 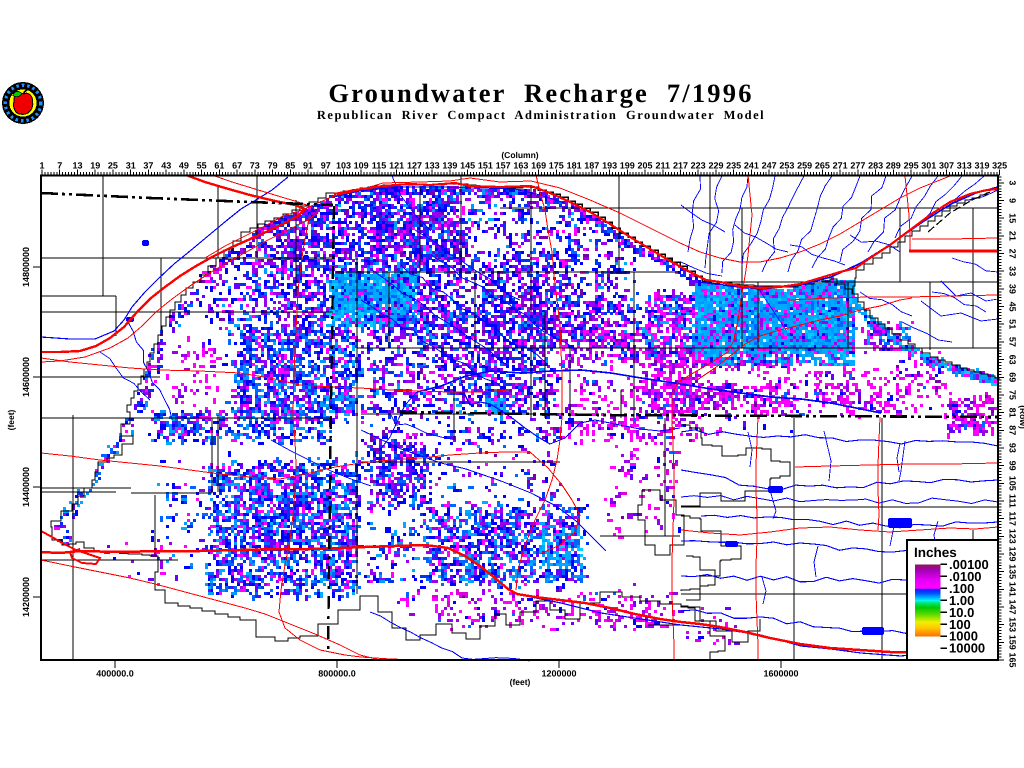 I want to click on svg-text: 181, so click(x=574, y=166).